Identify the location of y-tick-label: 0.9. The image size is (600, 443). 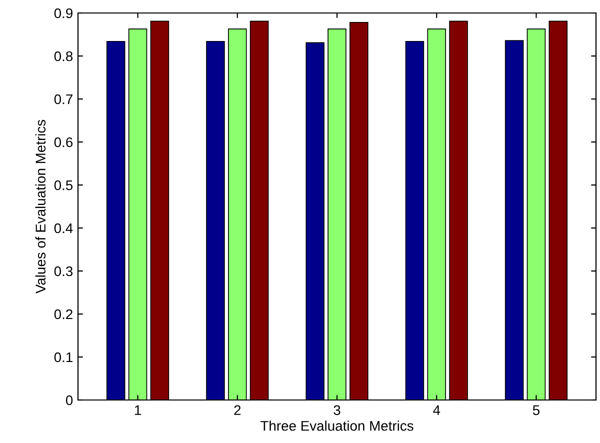
(63, 13).